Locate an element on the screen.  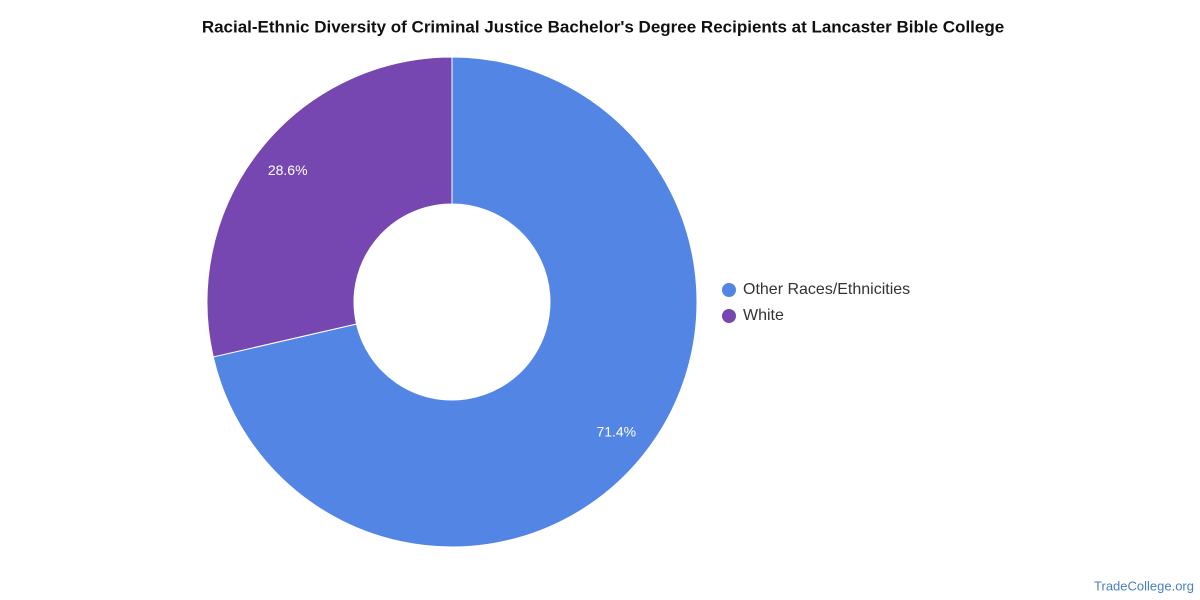
value-label: 71.4% is located at coordinates (616, 431).